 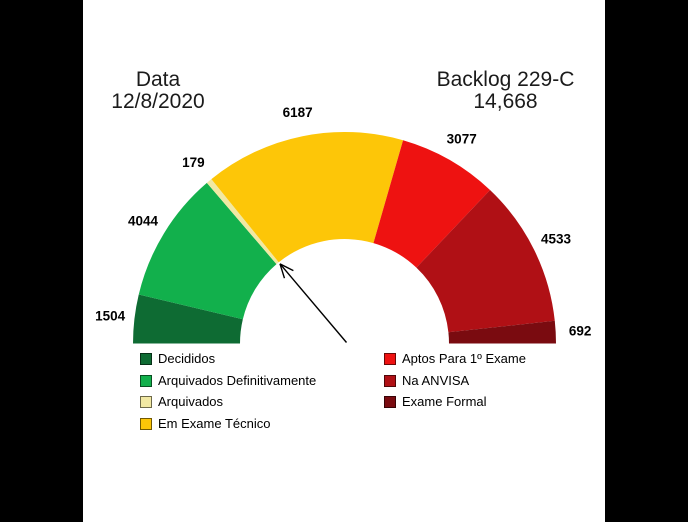 I want to click on legend-item-label: Em Exame Técnico, so click(x=214, y=423).